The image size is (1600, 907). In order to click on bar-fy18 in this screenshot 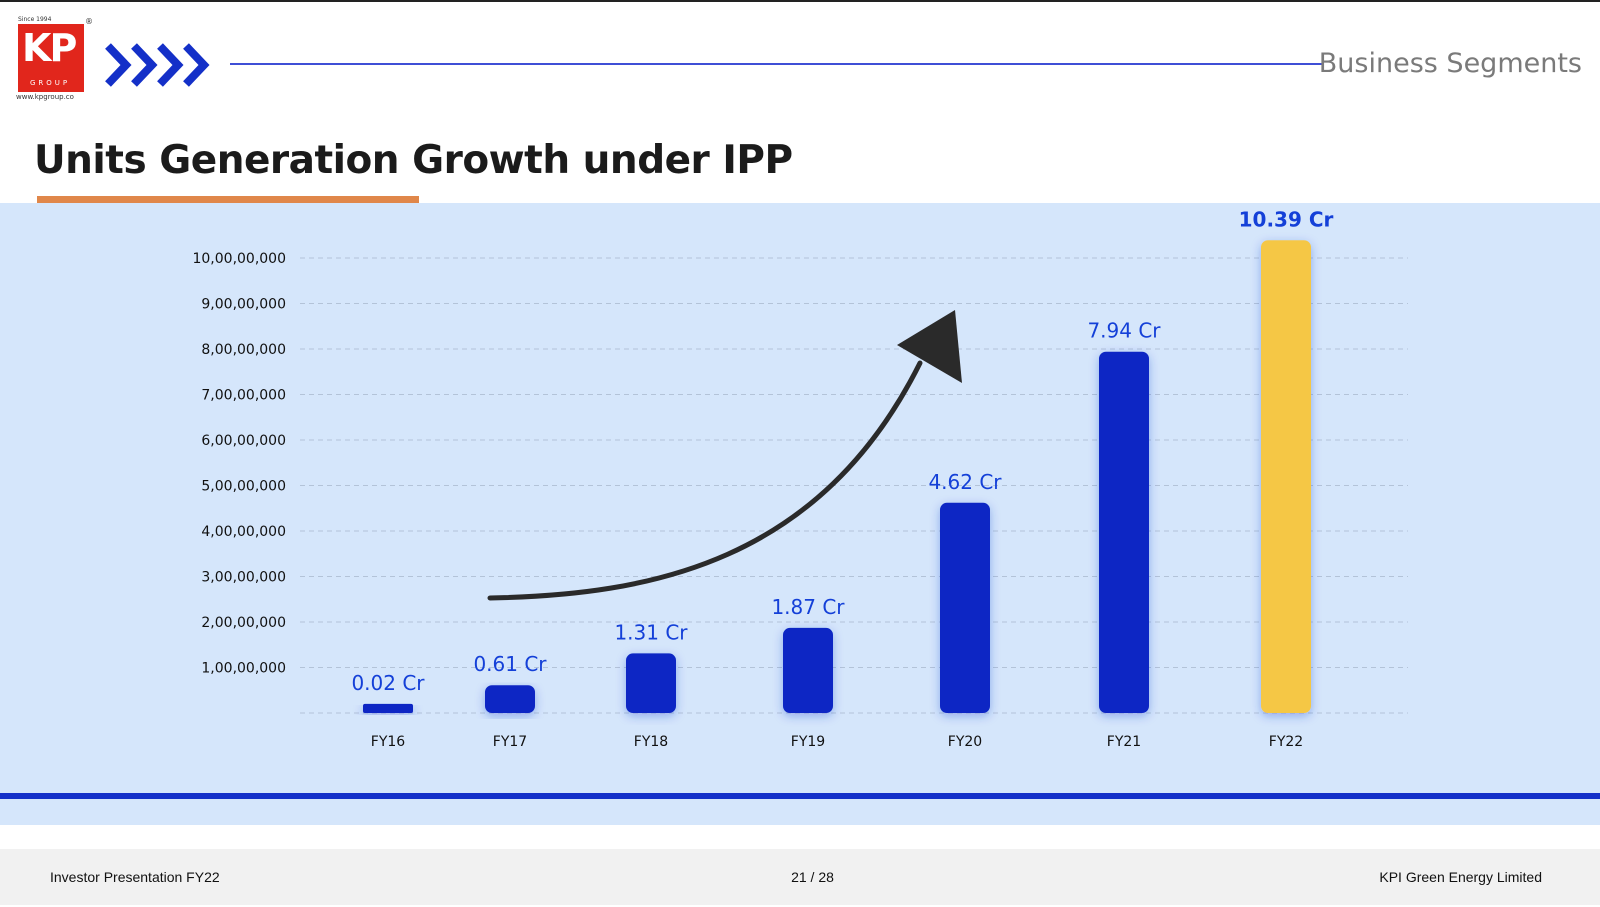, I will do `click(651, 683)`.